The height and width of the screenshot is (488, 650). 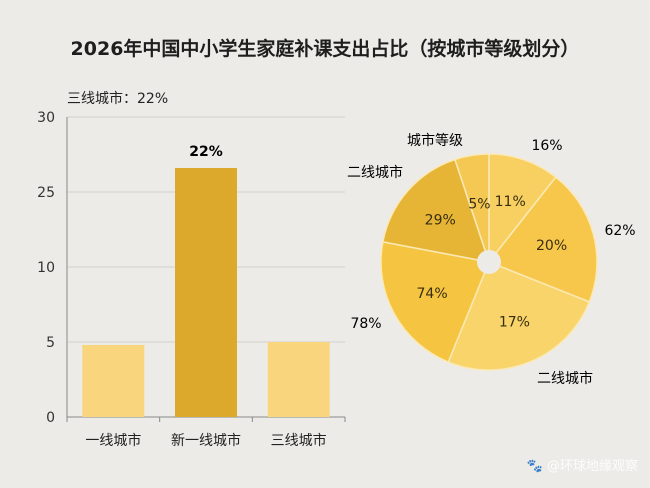 I want to click on watermark: 🐾 @环球地缘观察, so click(x=582, y=464).